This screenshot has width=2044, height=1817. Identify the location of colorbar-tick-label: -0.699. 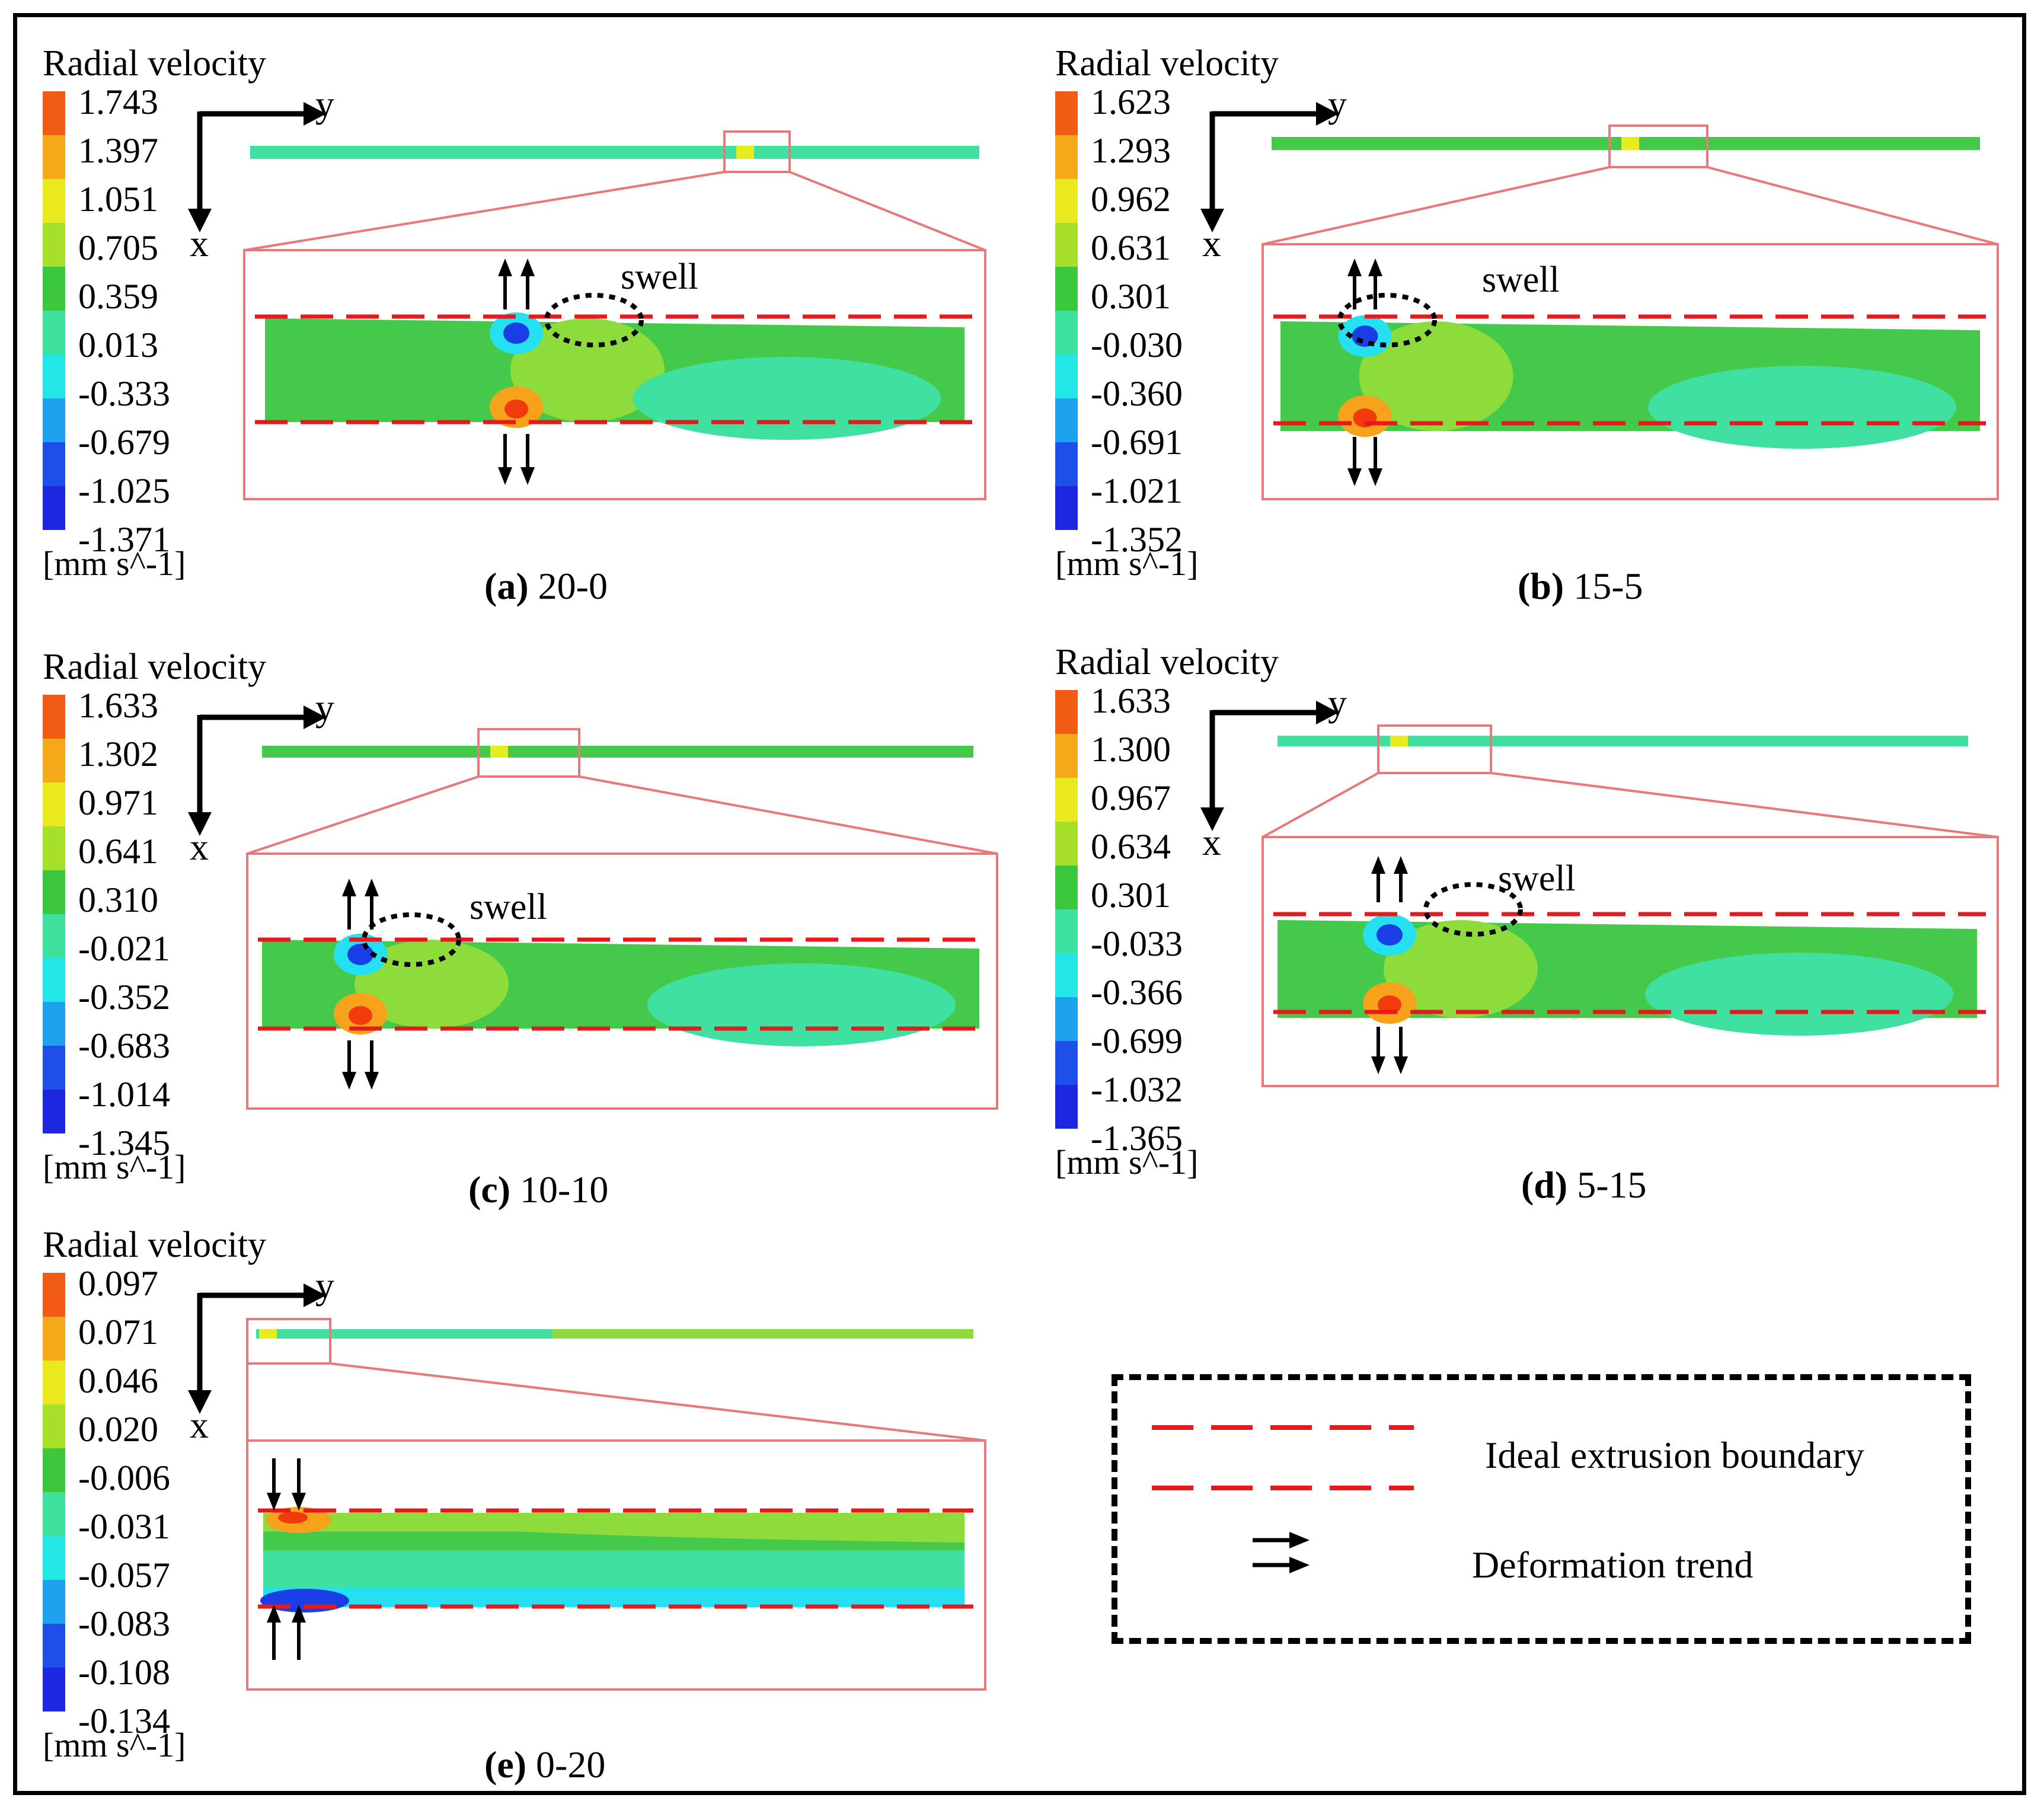
(1137, 1041).